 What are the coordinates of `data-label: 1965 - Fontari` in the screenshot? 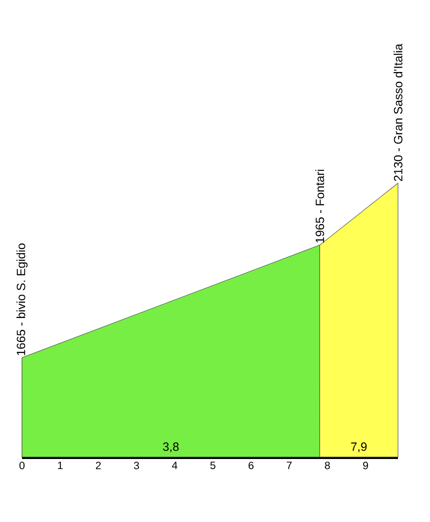 It's located at (319, 206).